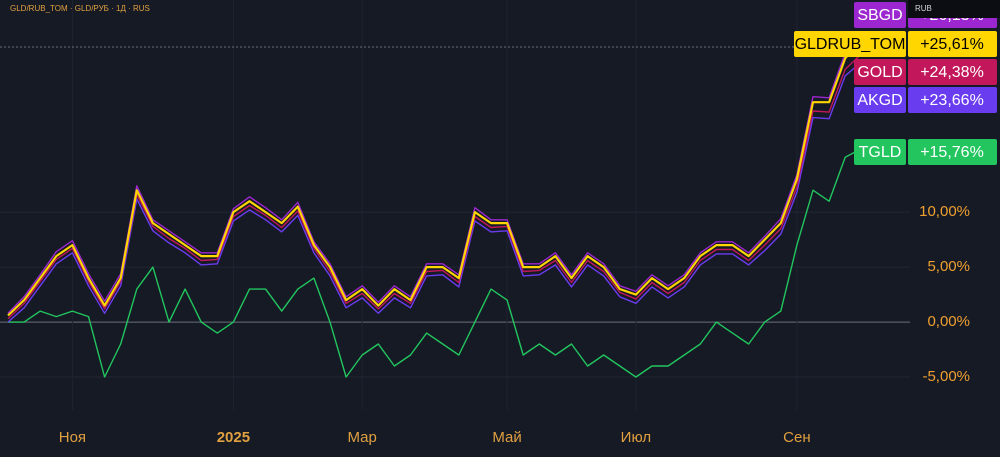  I want to click on x-tick-label: Июл, so click(636, 437).